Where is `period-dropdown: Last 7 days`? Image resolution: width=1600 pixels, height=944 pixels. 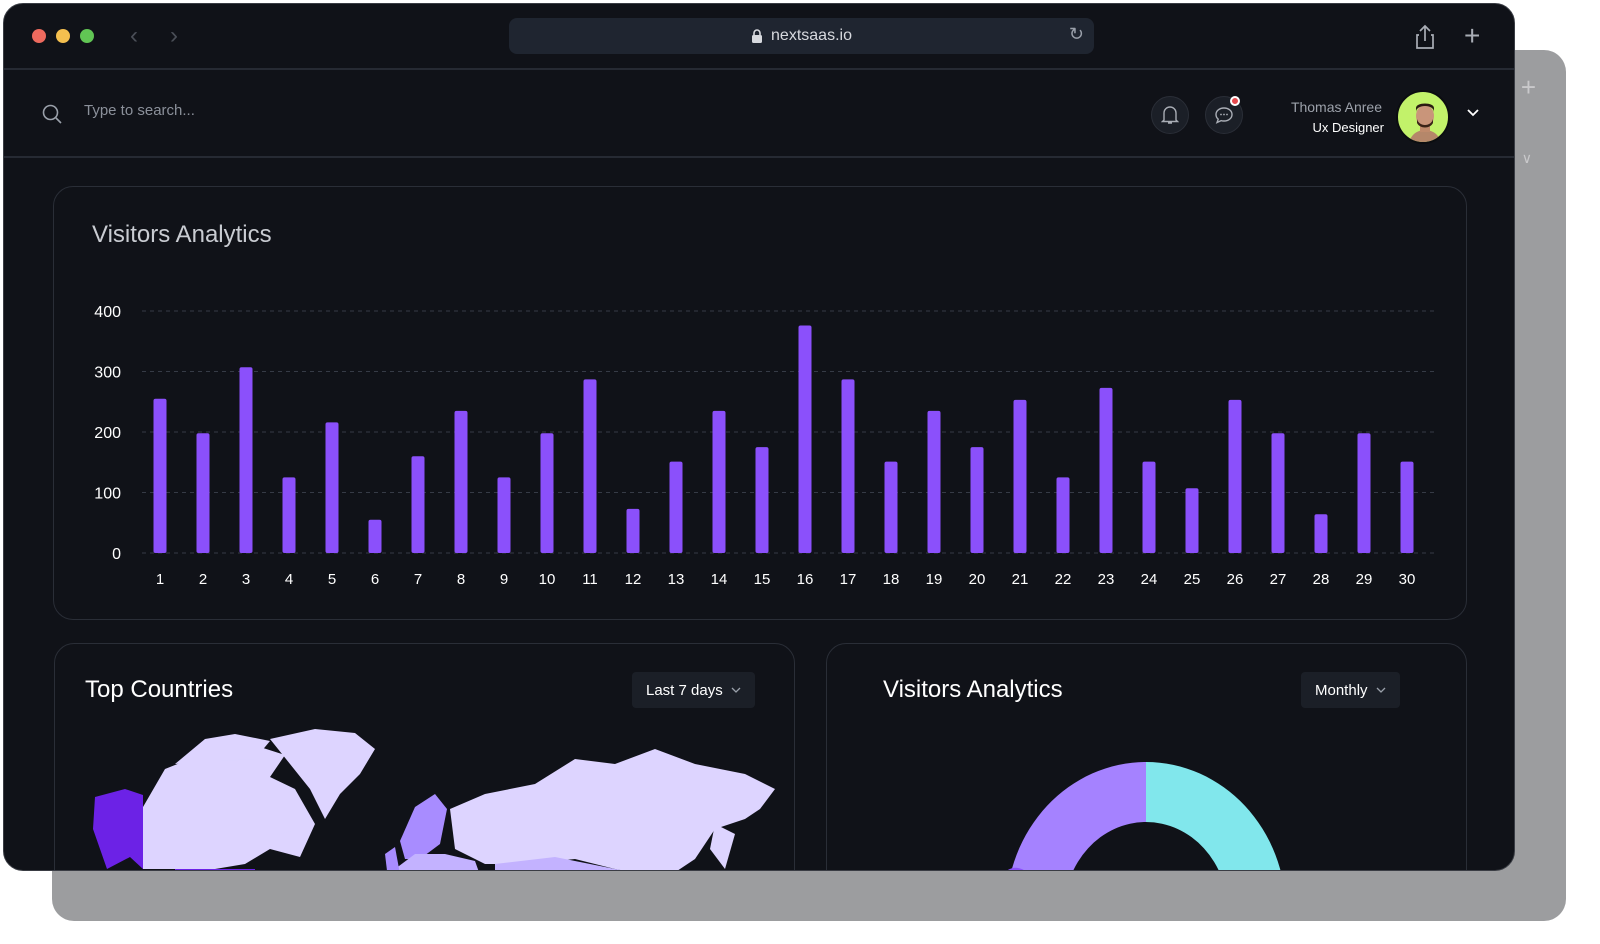
period-dropdown: Last 7 days is located at coordinates (693, 690).